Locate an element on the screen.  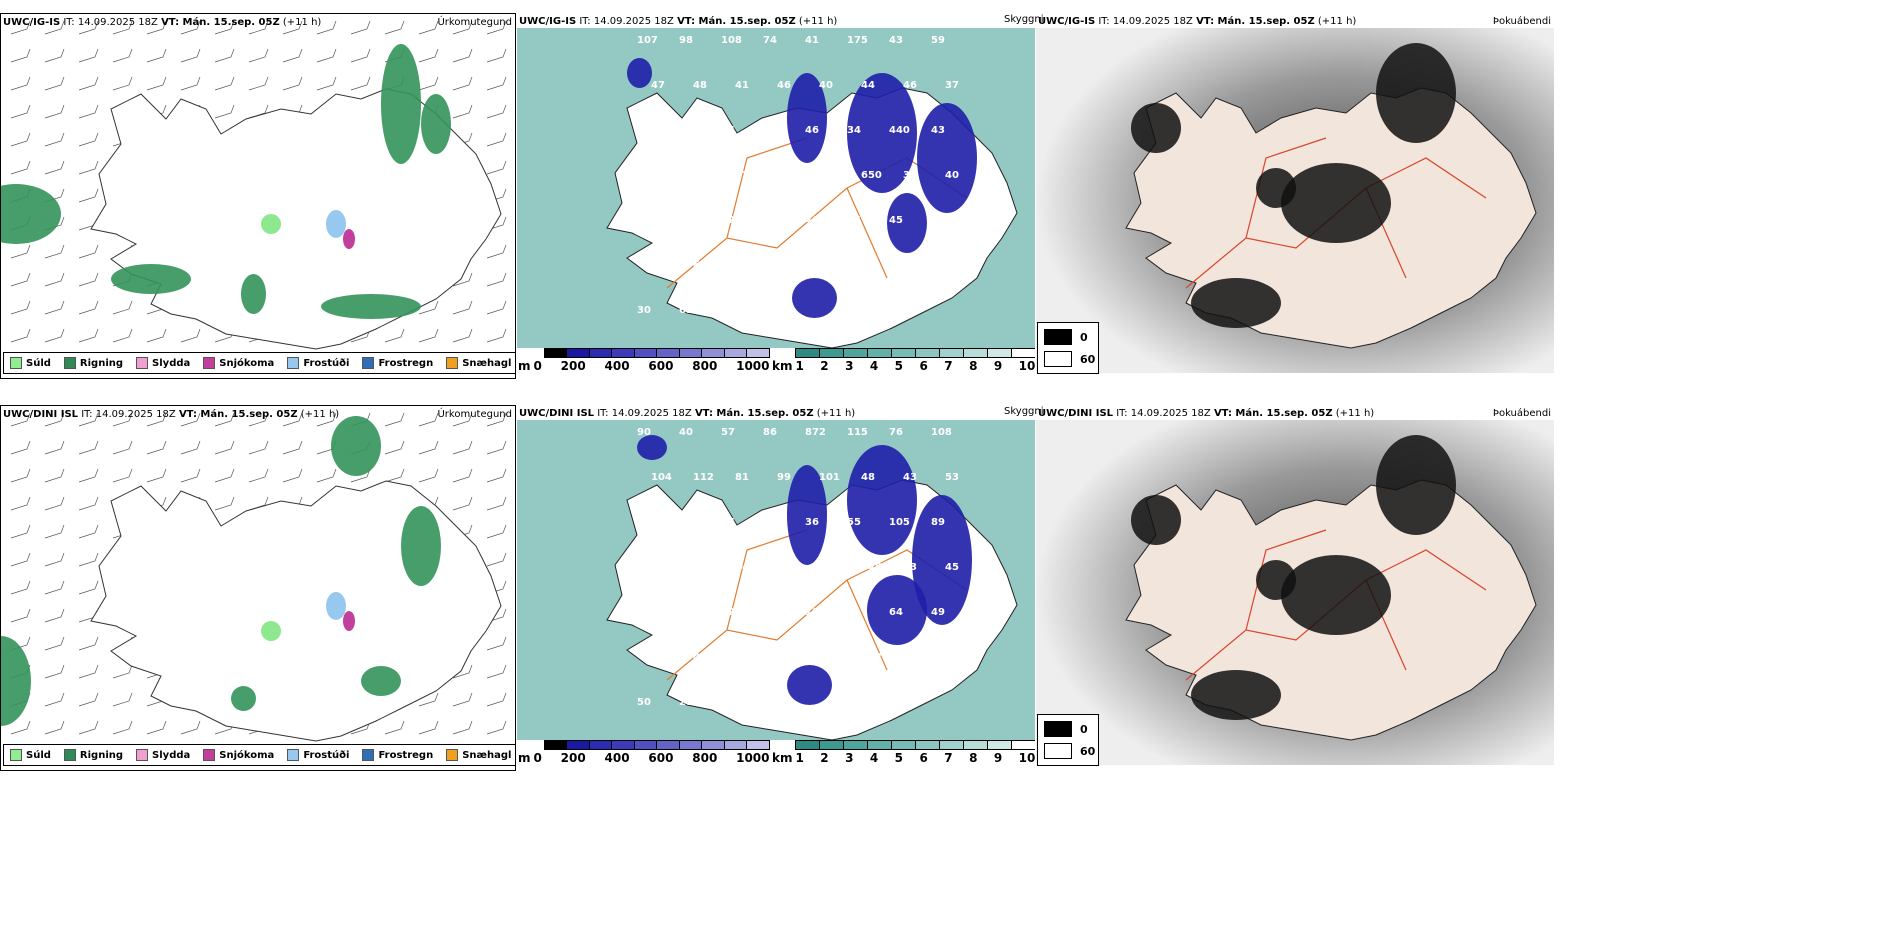
cloud-base-label: 49 is located at coordinates (784, 567).